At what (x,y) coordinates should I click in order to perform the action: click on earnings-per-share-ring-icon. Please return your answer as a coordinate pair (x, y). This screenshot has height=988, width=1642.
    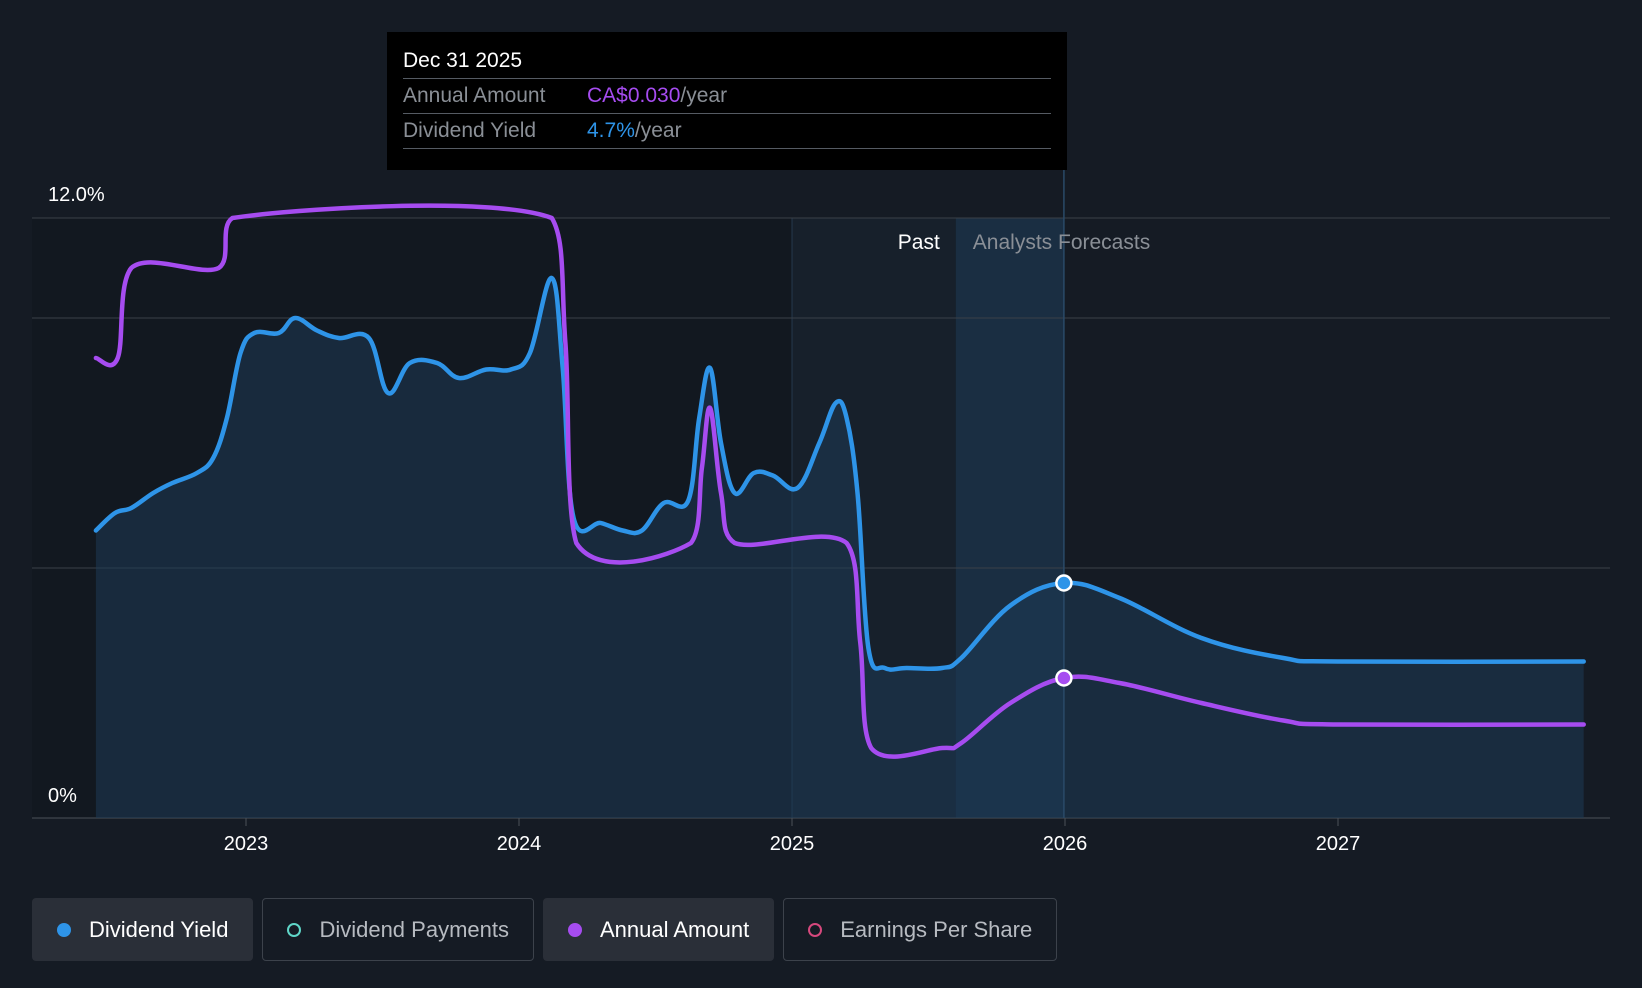
    Looking at the image, I should click on (815, 929).